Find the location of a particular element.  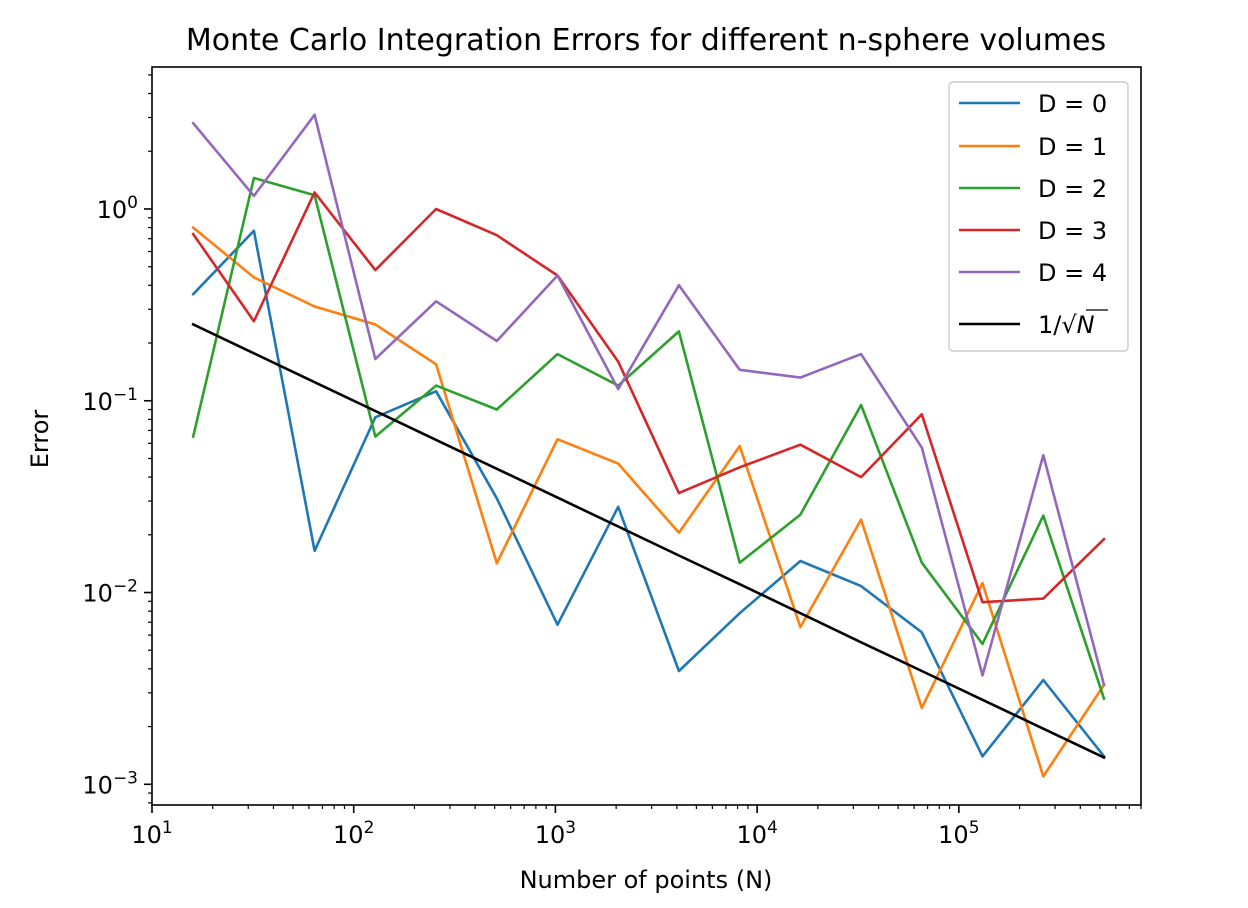

x-tick-label: 101 is located at coordinates (151, 833).